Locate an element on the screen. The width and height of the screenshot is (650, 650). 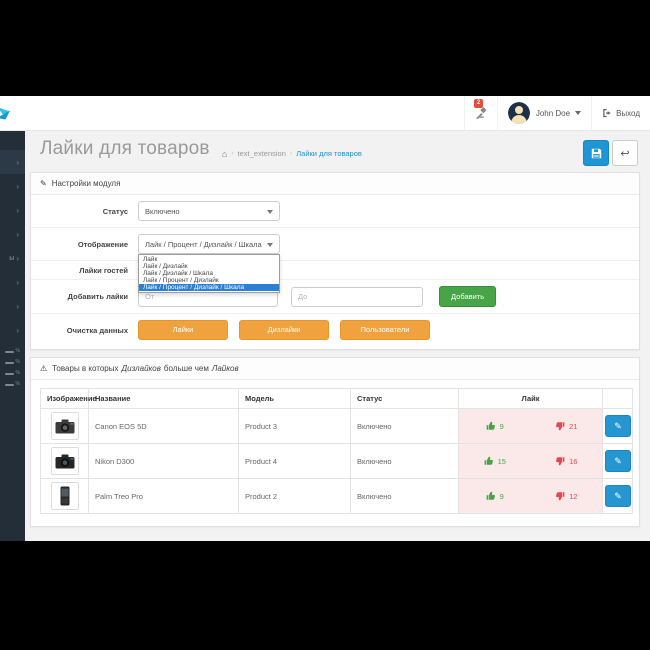
dropdown-option: Лайк / Дизлайк / Шкала is located at coordinates (178, 273).